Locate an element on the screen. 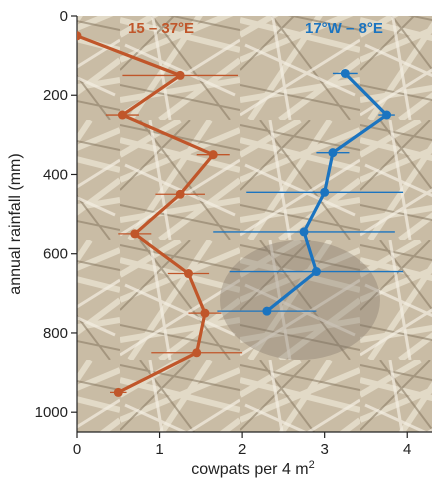 This screenshot has width=440, height=485. x-tick-label: 1 is located at coordinates (159, 449).